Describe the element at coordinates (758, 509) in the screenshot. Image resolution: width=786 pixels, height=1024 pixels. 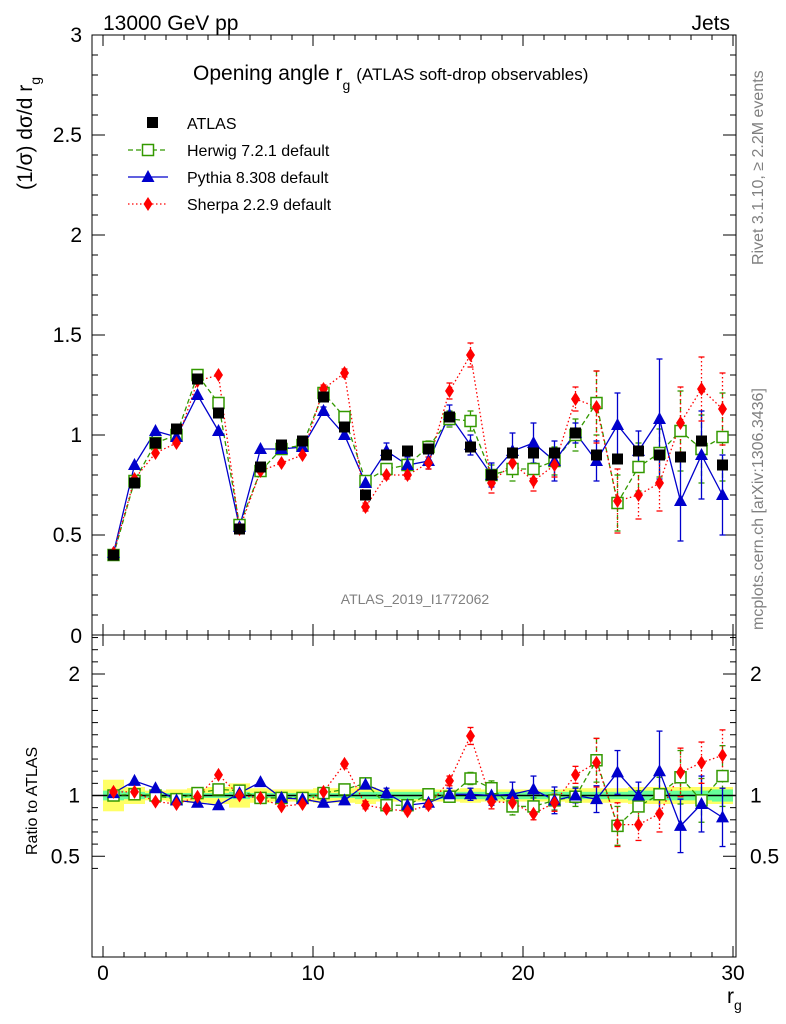
I see `mcplots-note: mcplots.cern.ch [arXiv:1306.3436]` at that location.